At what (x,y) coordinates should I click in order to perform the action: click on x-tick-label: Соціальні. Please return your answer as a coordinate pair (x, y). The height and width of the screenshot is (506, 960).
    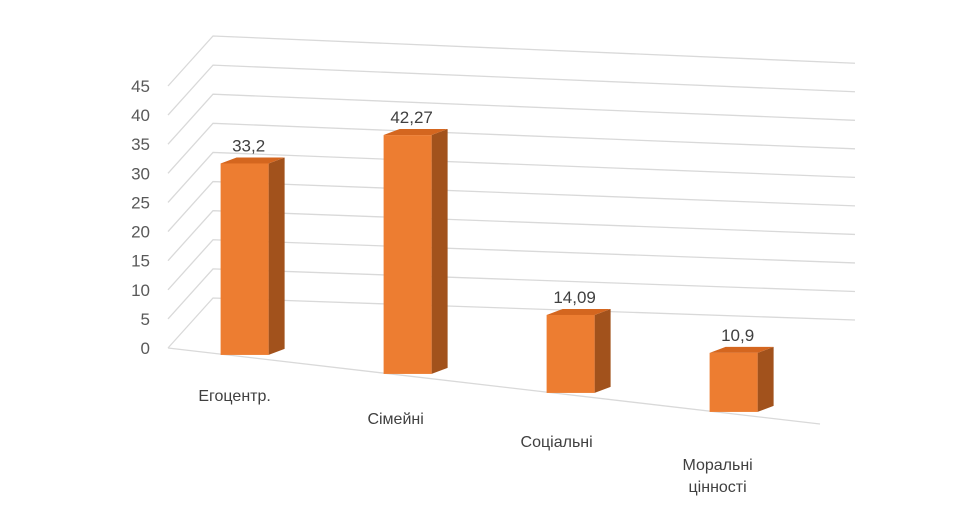
    Looking at the image, I should click on (557, 442).